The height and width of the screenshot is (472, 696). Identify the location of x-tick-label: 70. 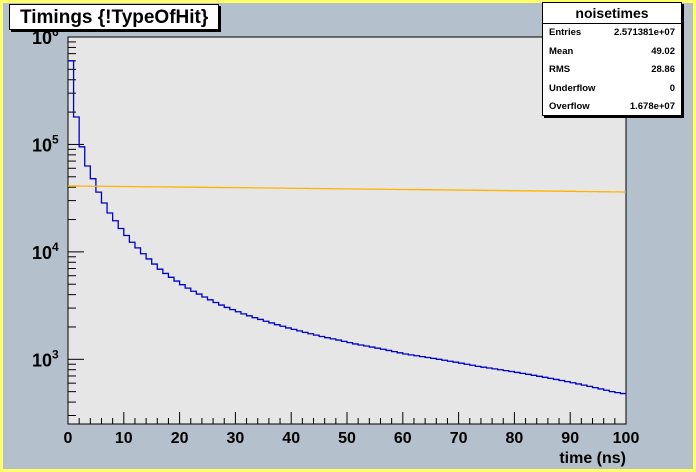
(459, 438).